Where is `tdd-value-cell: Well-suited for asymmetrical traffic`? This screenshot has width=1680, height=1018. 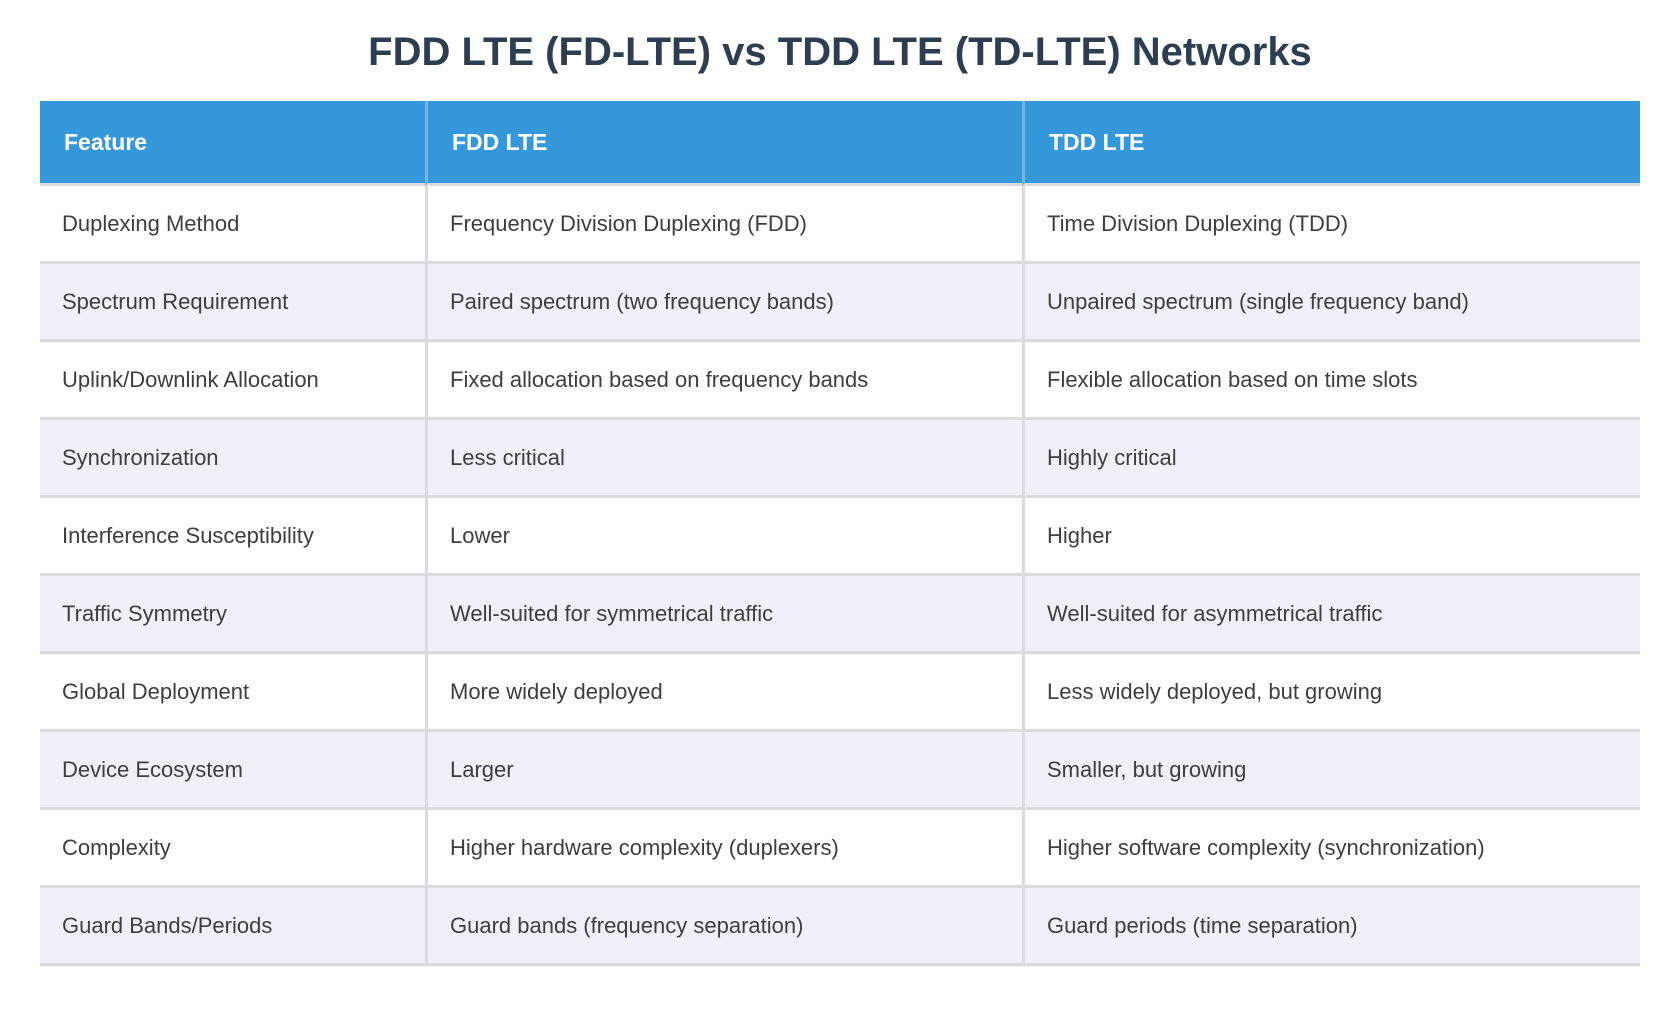
tdd-value-cell: Well-suited for asymmetrical traffic is located at coordinates (1331, 615).